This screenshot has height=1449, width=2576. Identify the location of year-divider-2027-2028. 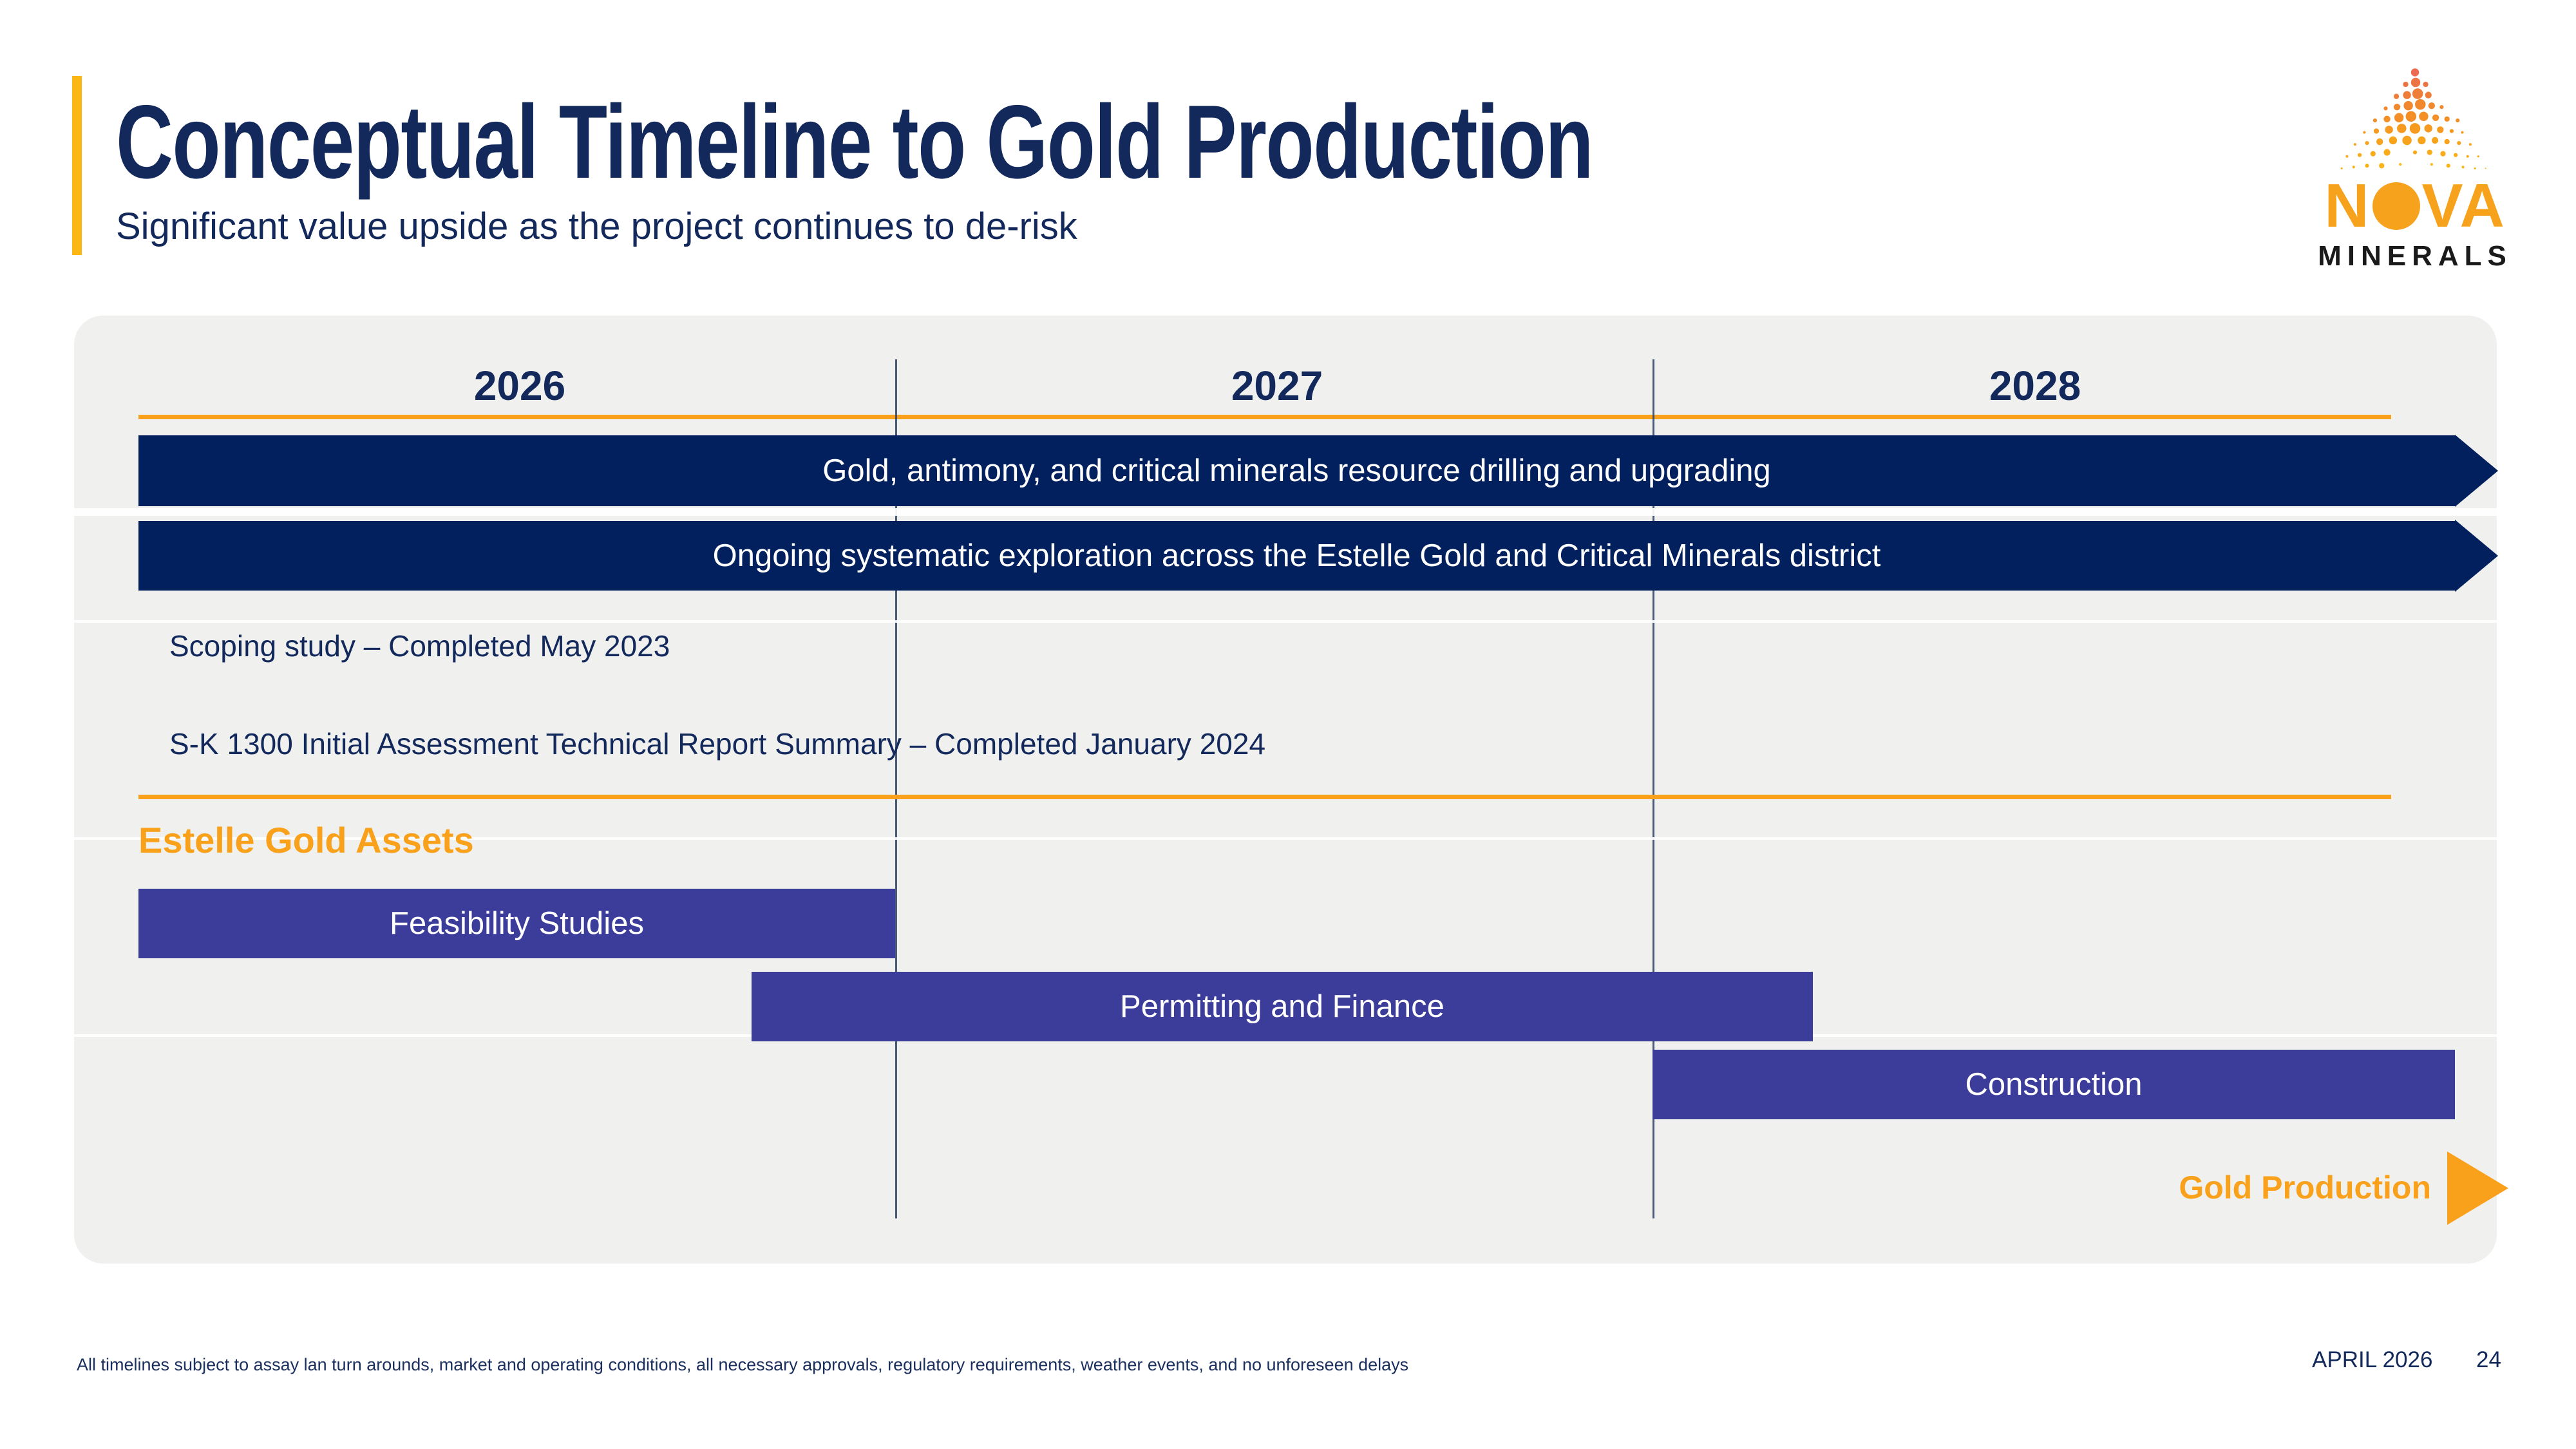
(1653, 788).